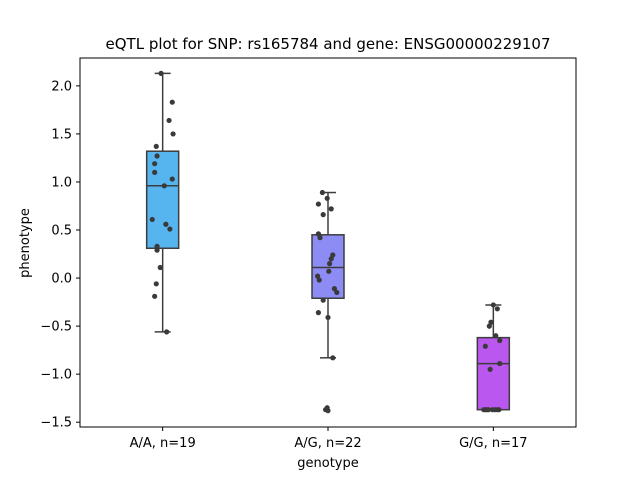  I want to click on y-tick-label: 0.0, so click(61, 279).